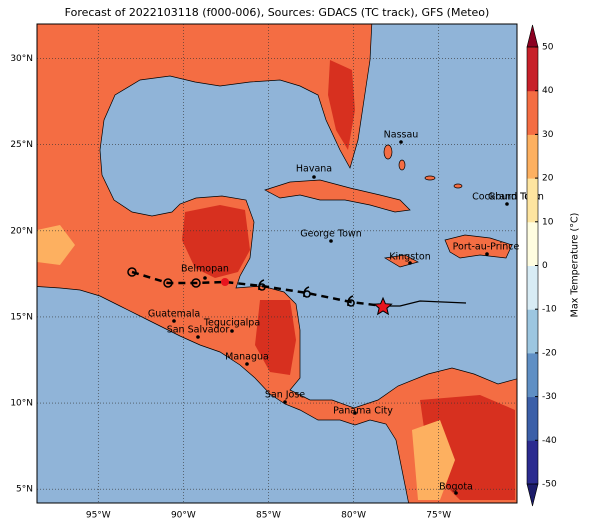 The height and width of the screenshot is (532, 591). I want to click on city-label: Nassau, so click(401, 135).